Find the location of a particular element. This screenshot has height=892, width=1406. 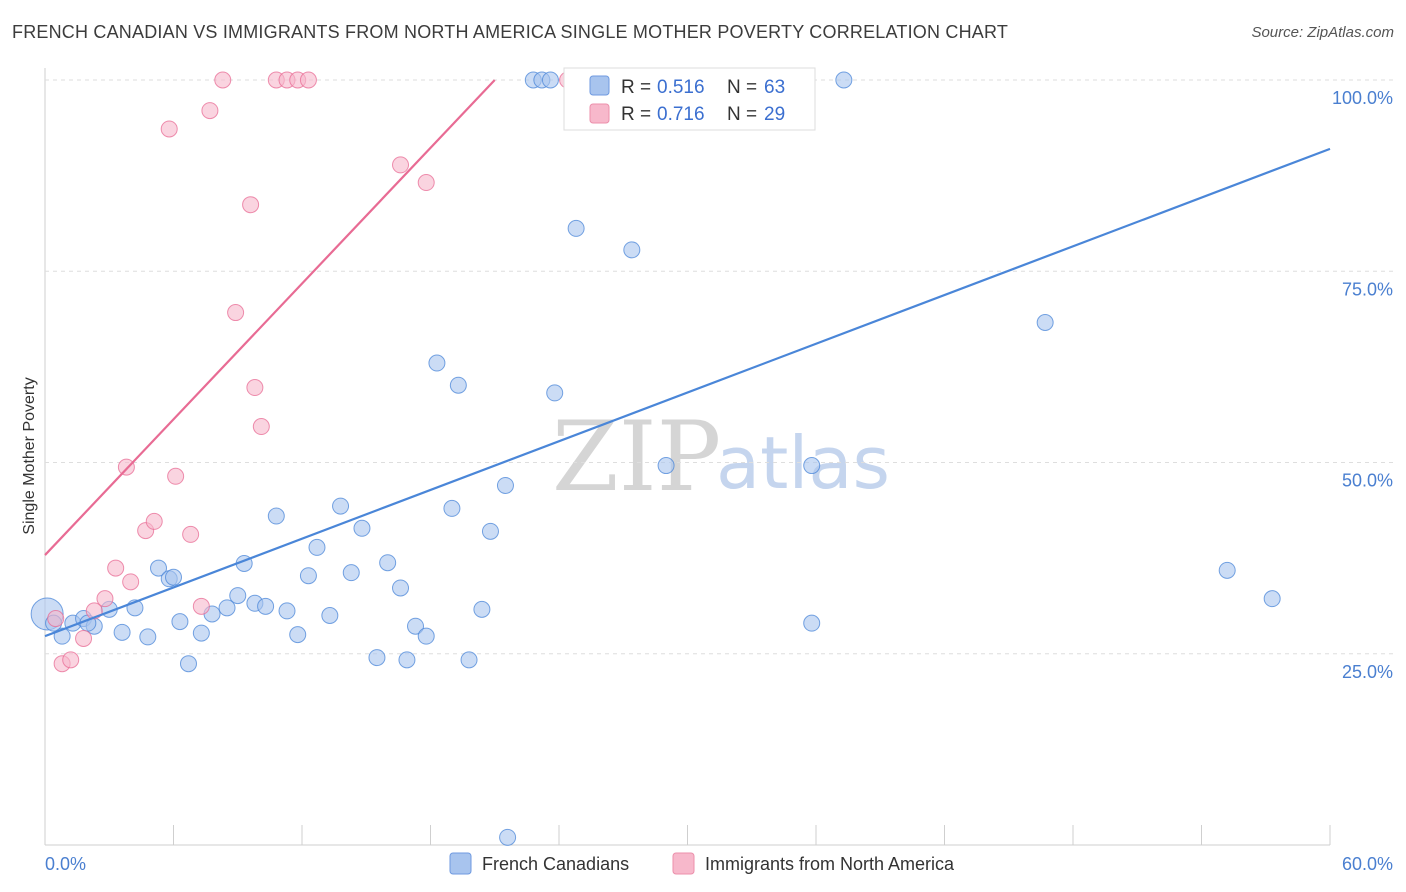

legend-n-value-2: 29 is located at coordinates (774, 114).